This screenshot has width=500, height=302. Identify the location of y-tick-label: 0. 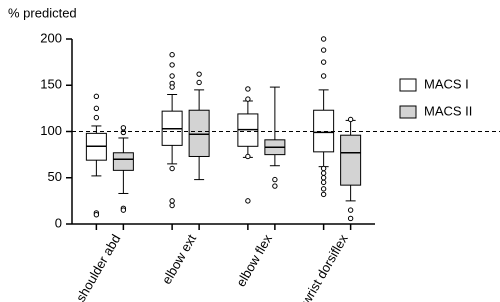
(58, 222).